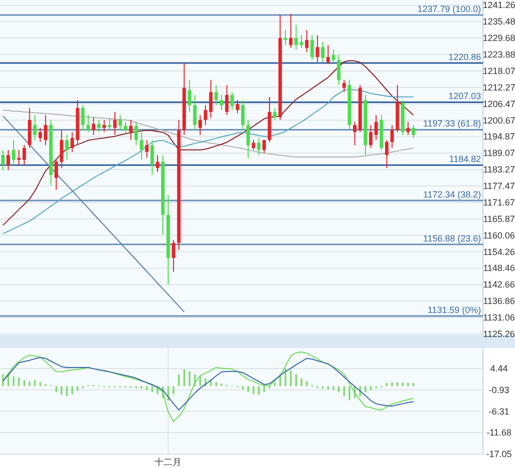 This screenshot has width=515, height=468. What do you see at coordinates (499, 186) in the screenshot?
I see `y-tick-label: 1177.47` at bounding box center [499, 186].